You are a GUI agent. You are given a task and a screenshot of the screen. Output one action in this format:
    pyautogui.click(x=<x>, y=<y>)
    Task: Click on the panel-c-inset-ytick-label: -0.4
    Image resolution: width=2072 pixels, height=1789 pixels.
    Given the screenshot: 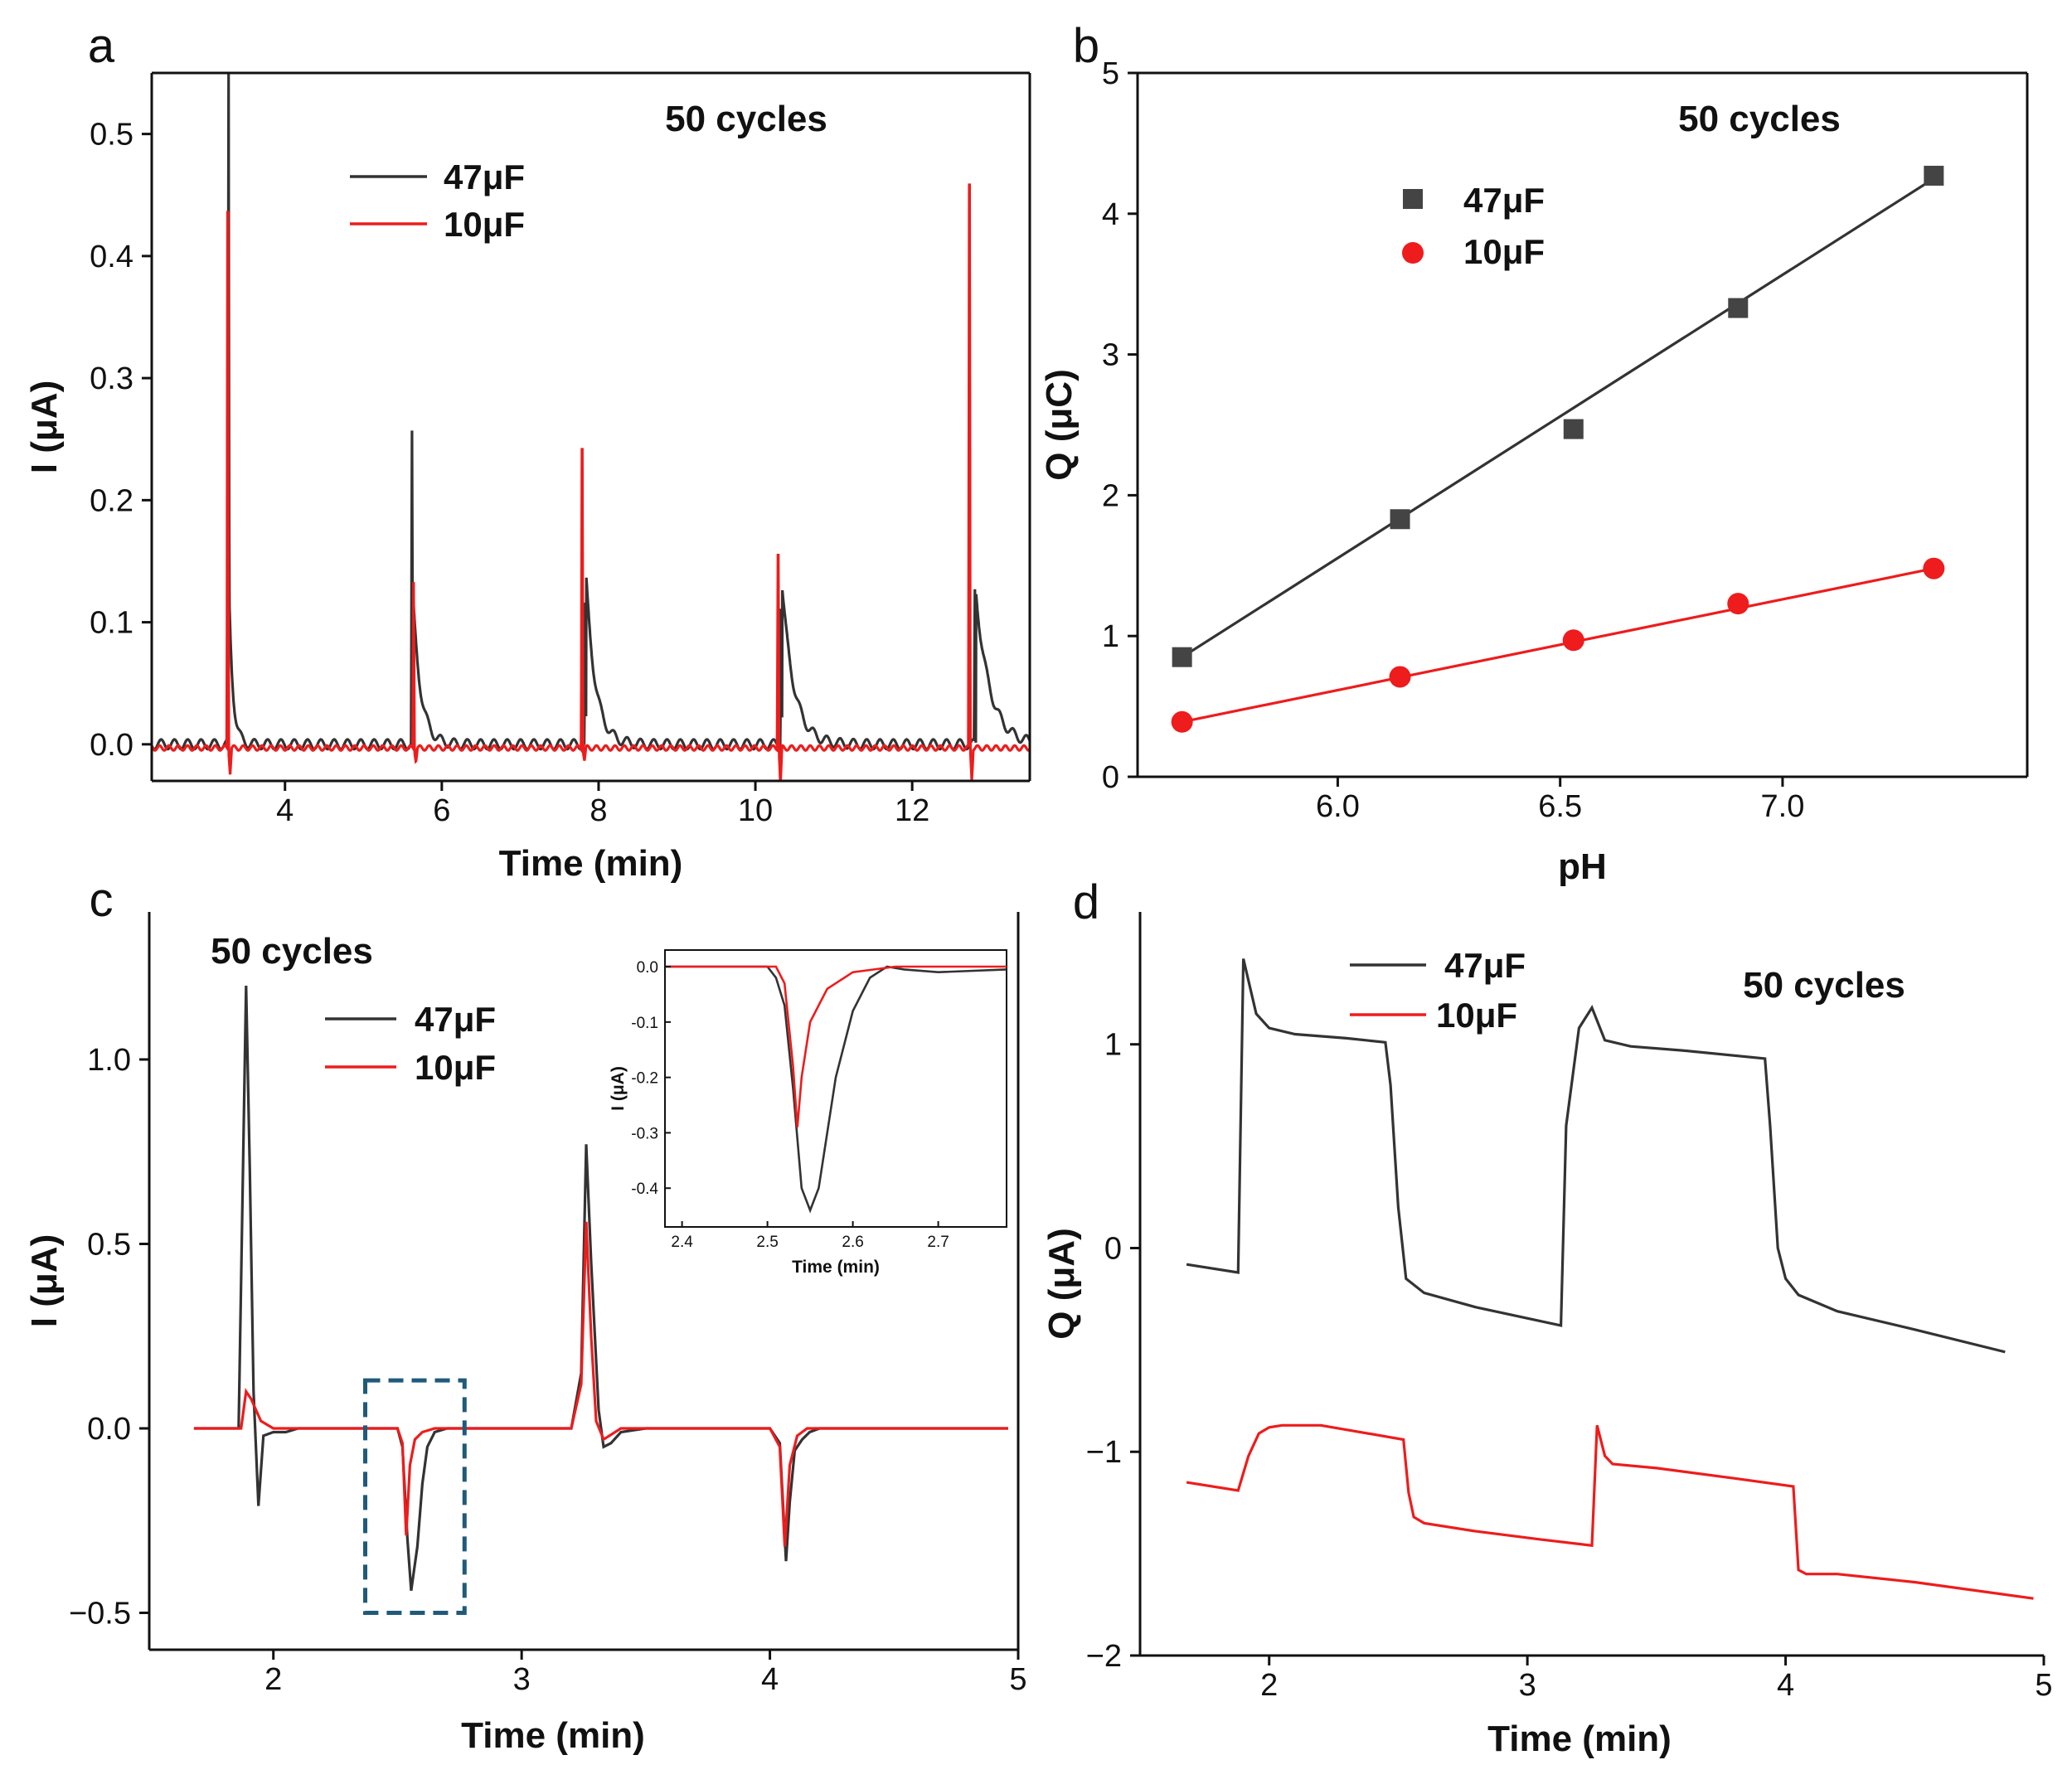 What is the action you would take?
    pyautogui.click(x=644, y=1189)
    